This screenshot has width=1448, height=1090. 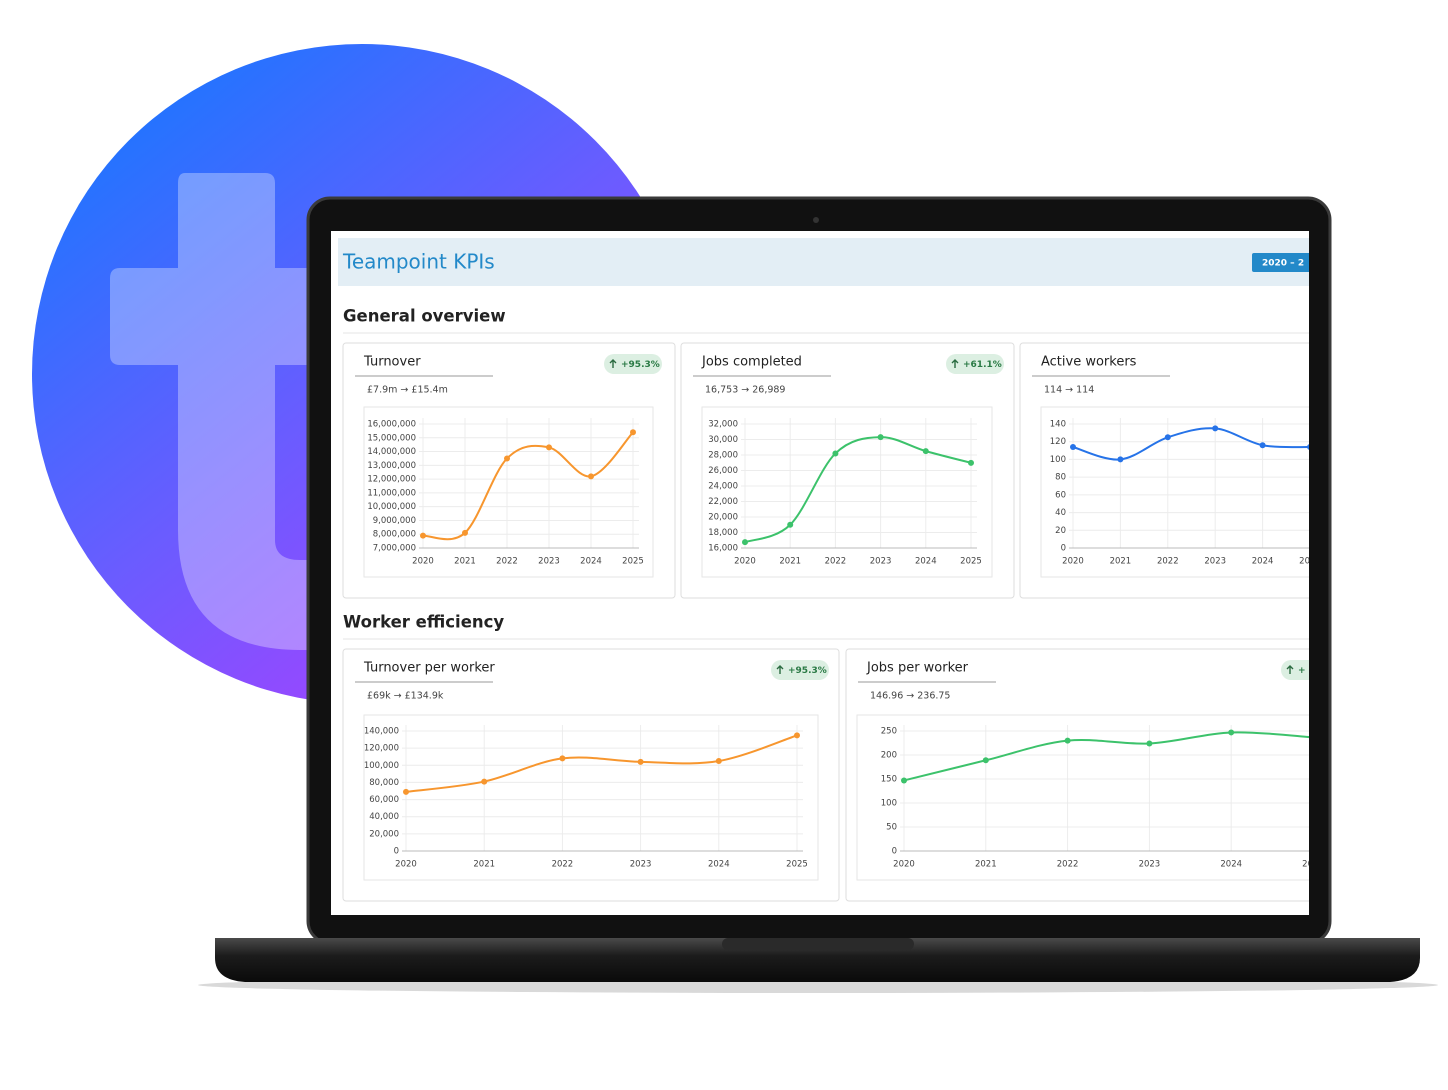 What do you see at coordinates (1069, 390) in the screenshot?
I see `card-subtitle: 114 → 114` at bounding box center [1069, 390].